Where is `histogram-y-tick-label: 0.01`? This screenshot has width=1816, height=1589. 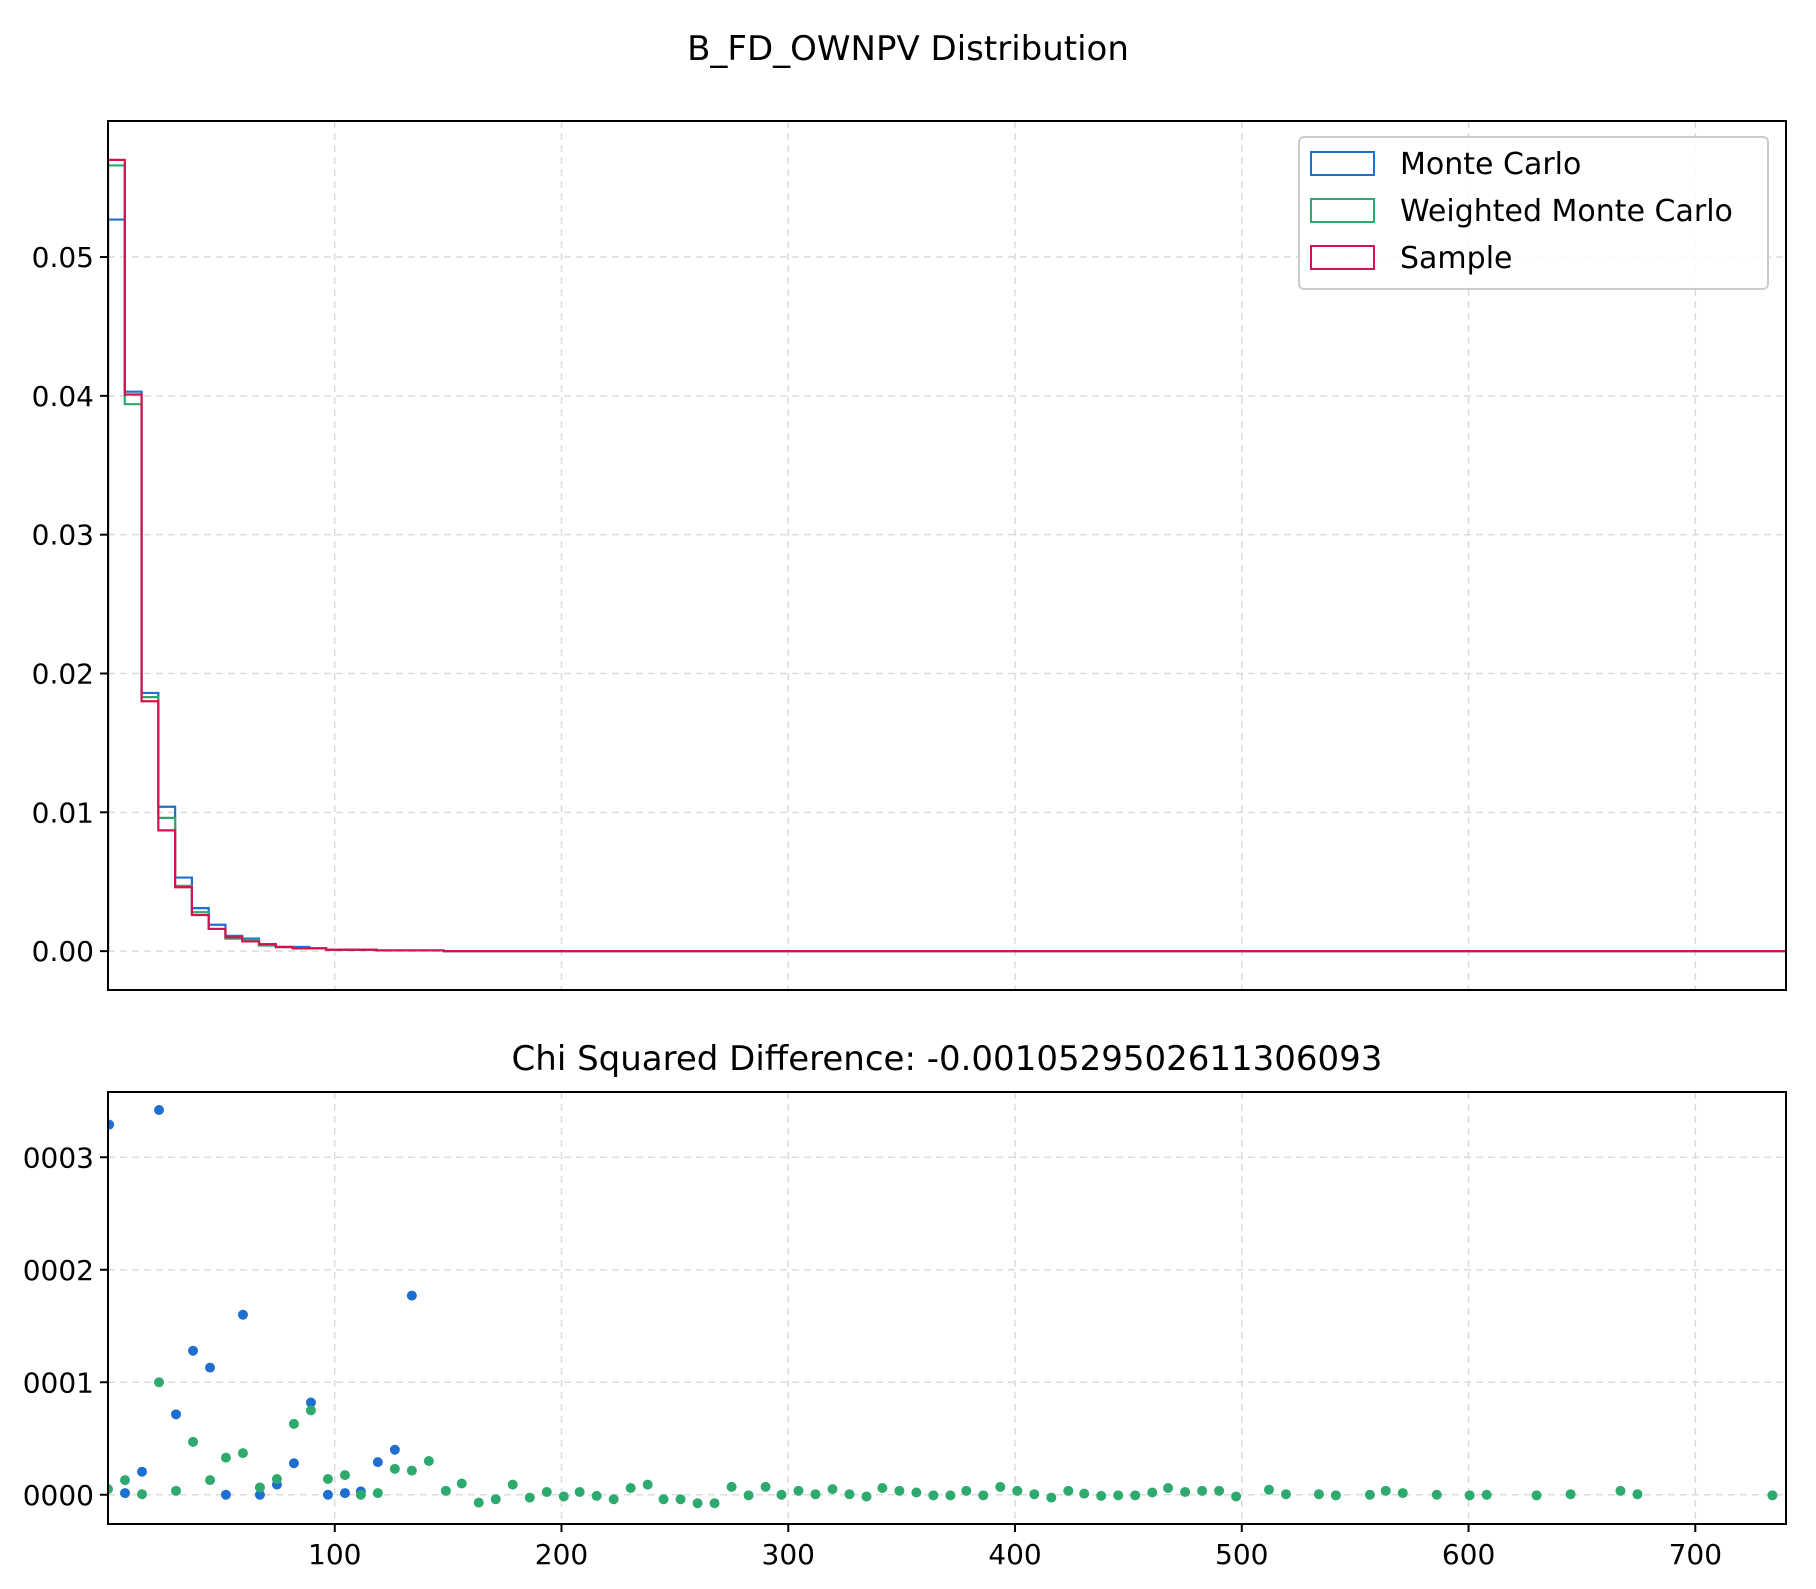 histogram-y-tick-label: 0.01 is located at coordinates (63, 812).